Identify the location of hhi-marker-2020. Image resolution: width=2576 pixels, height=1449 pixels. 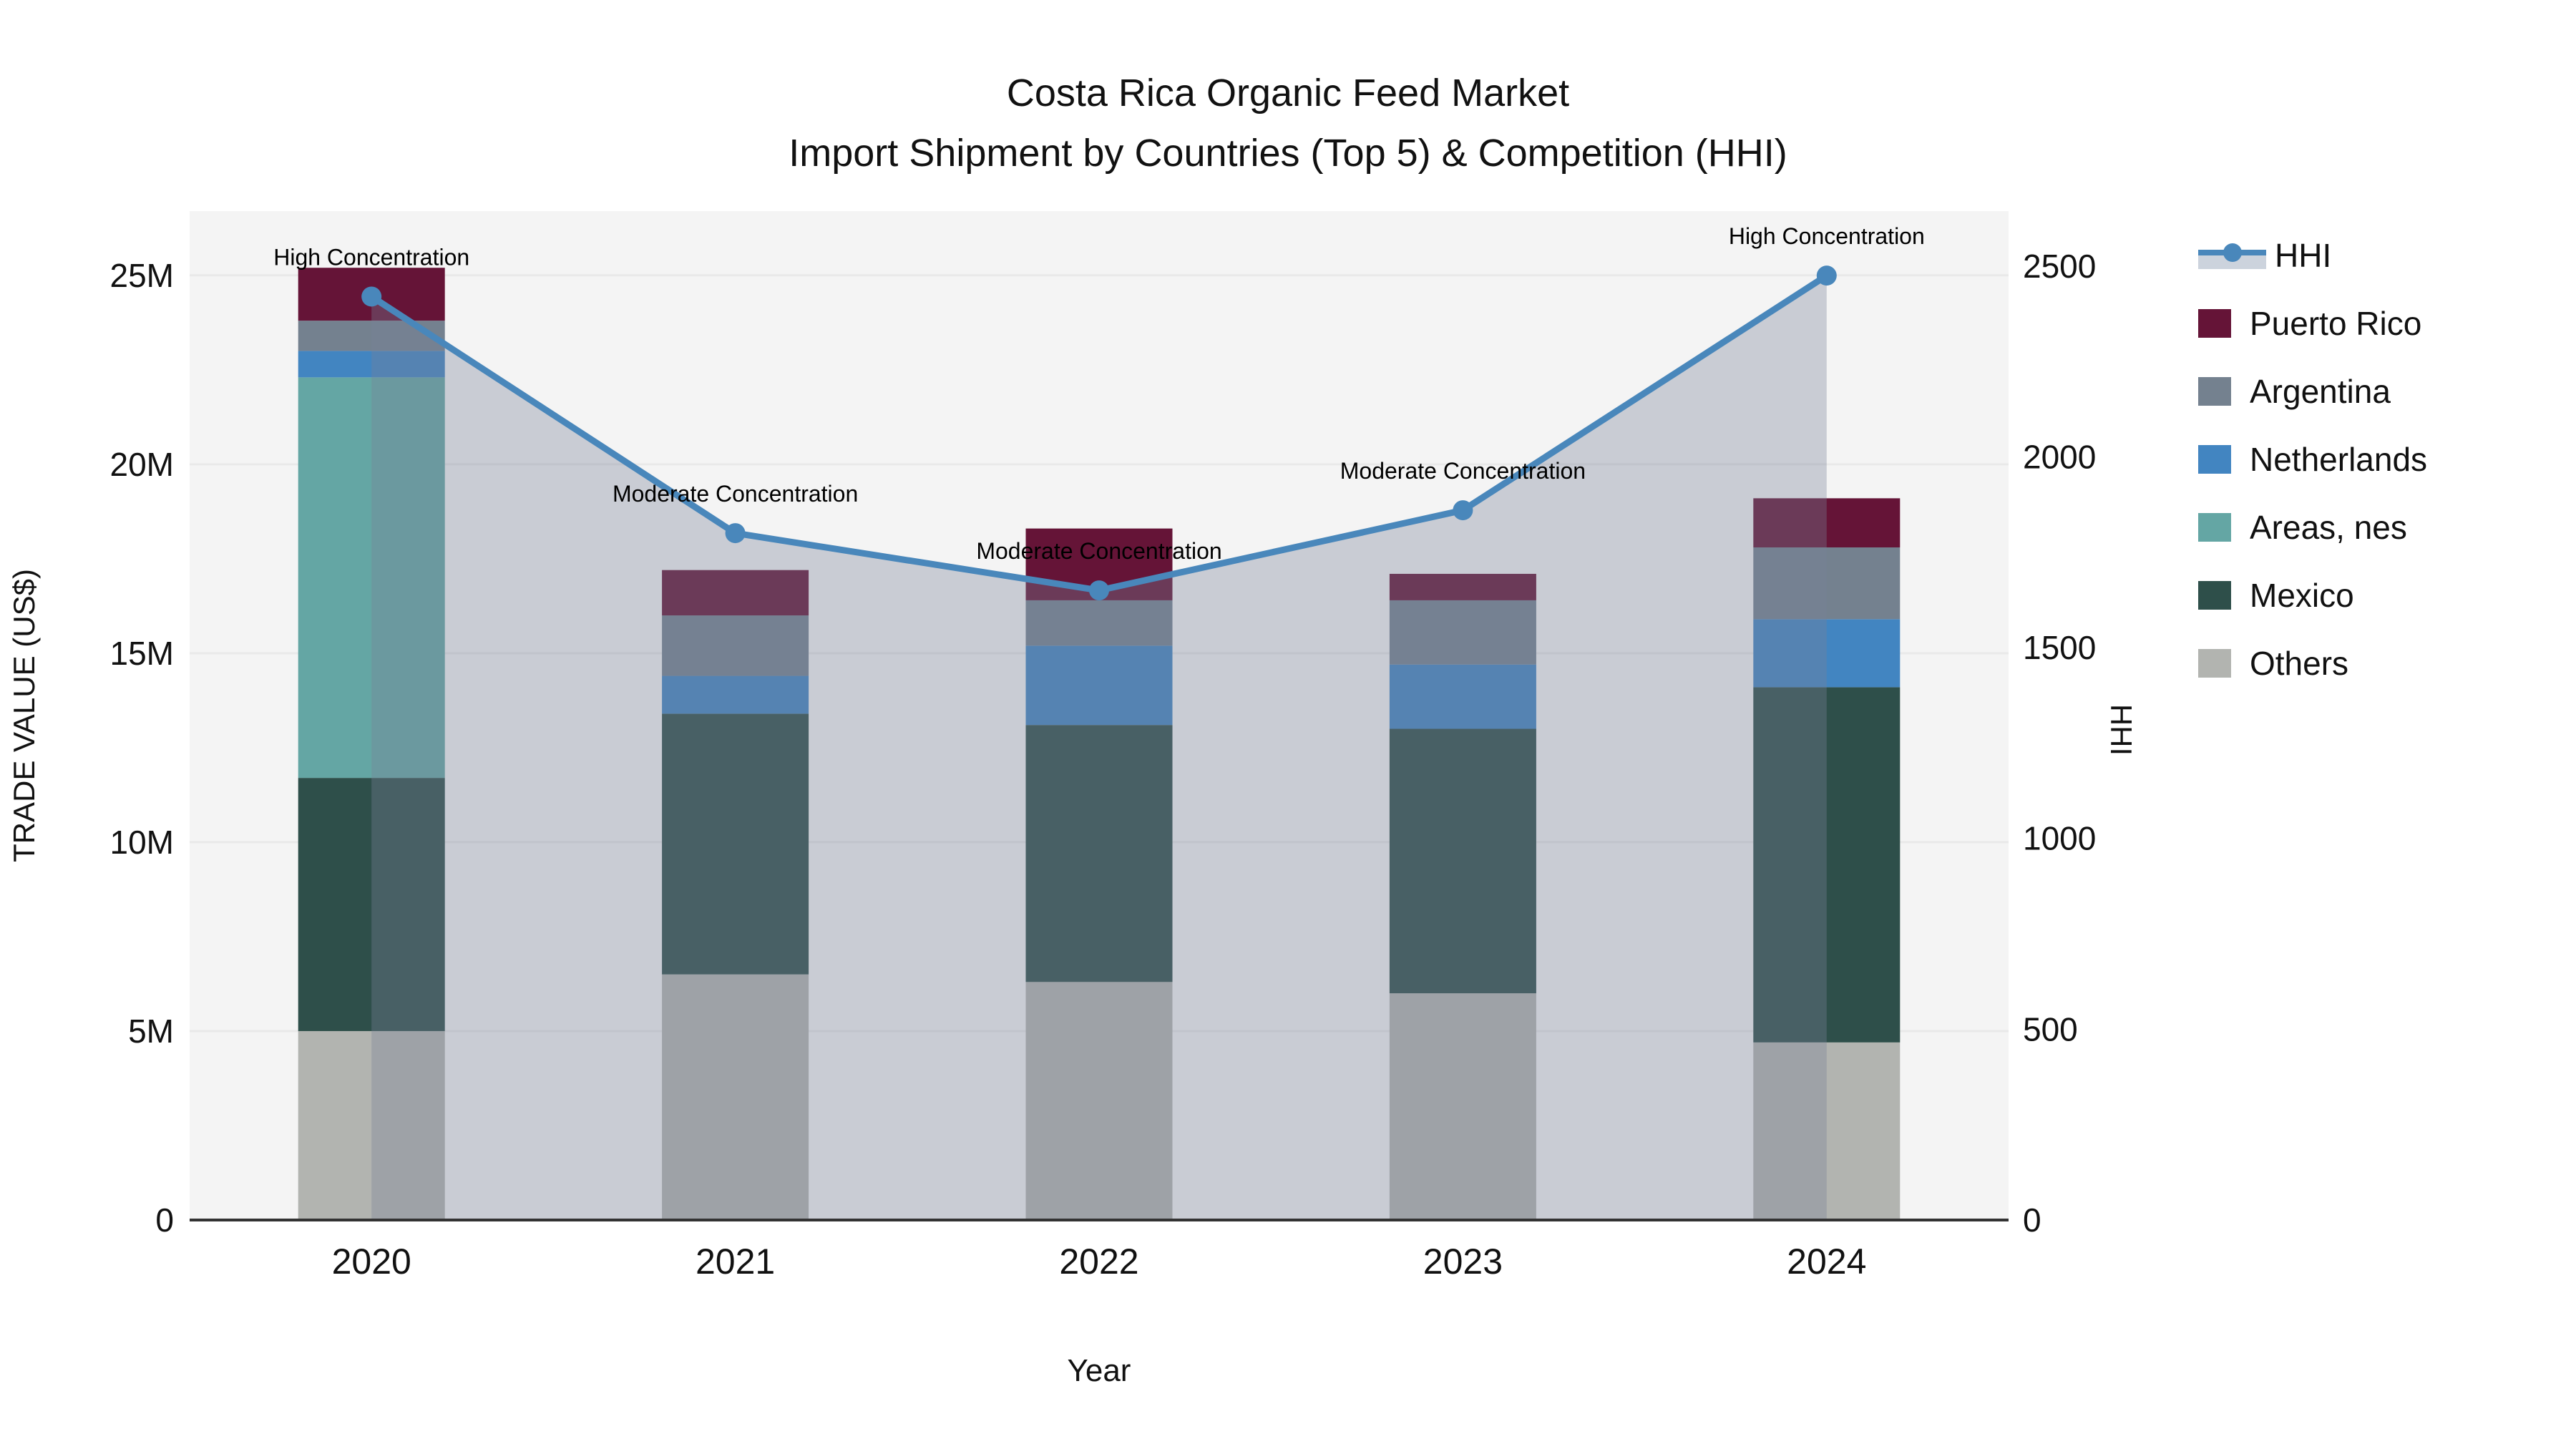
(372, 296).